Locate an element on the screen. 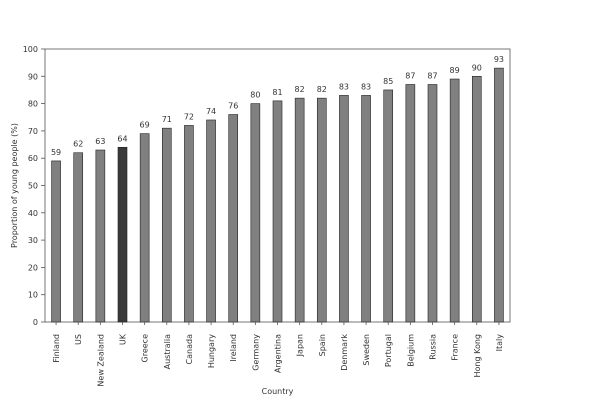  bar-japan is located at coordinates (299, 210).